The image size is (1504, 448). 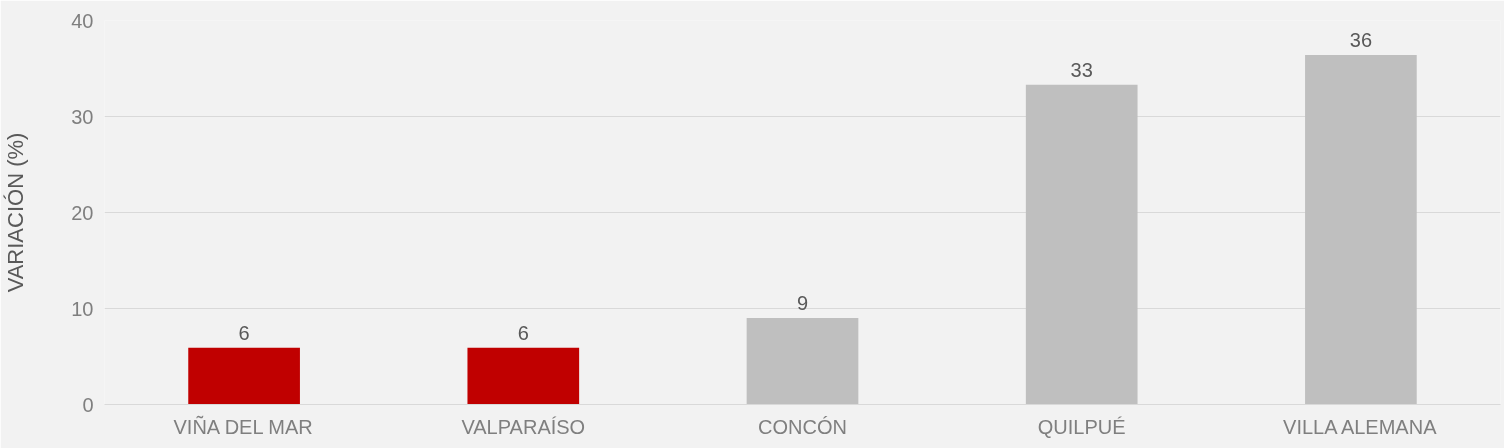 What do you see at coordinates (1360, 426) in the screenshot?
I see `x-tick-label: VILLA ALEMANA` at bounding box center [1360, 426].